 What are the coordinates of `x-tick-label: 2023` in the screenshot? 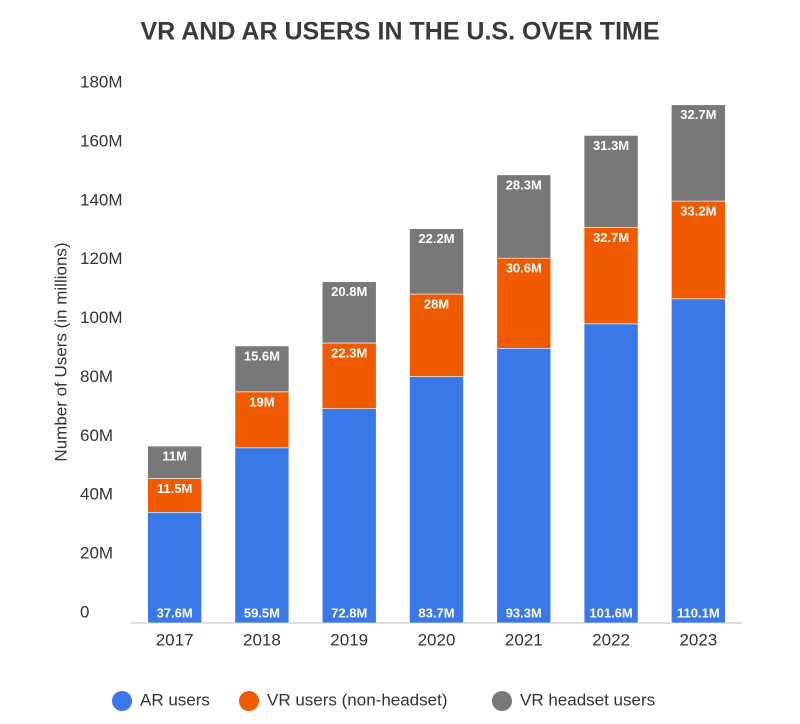 It's located at (698, 639).